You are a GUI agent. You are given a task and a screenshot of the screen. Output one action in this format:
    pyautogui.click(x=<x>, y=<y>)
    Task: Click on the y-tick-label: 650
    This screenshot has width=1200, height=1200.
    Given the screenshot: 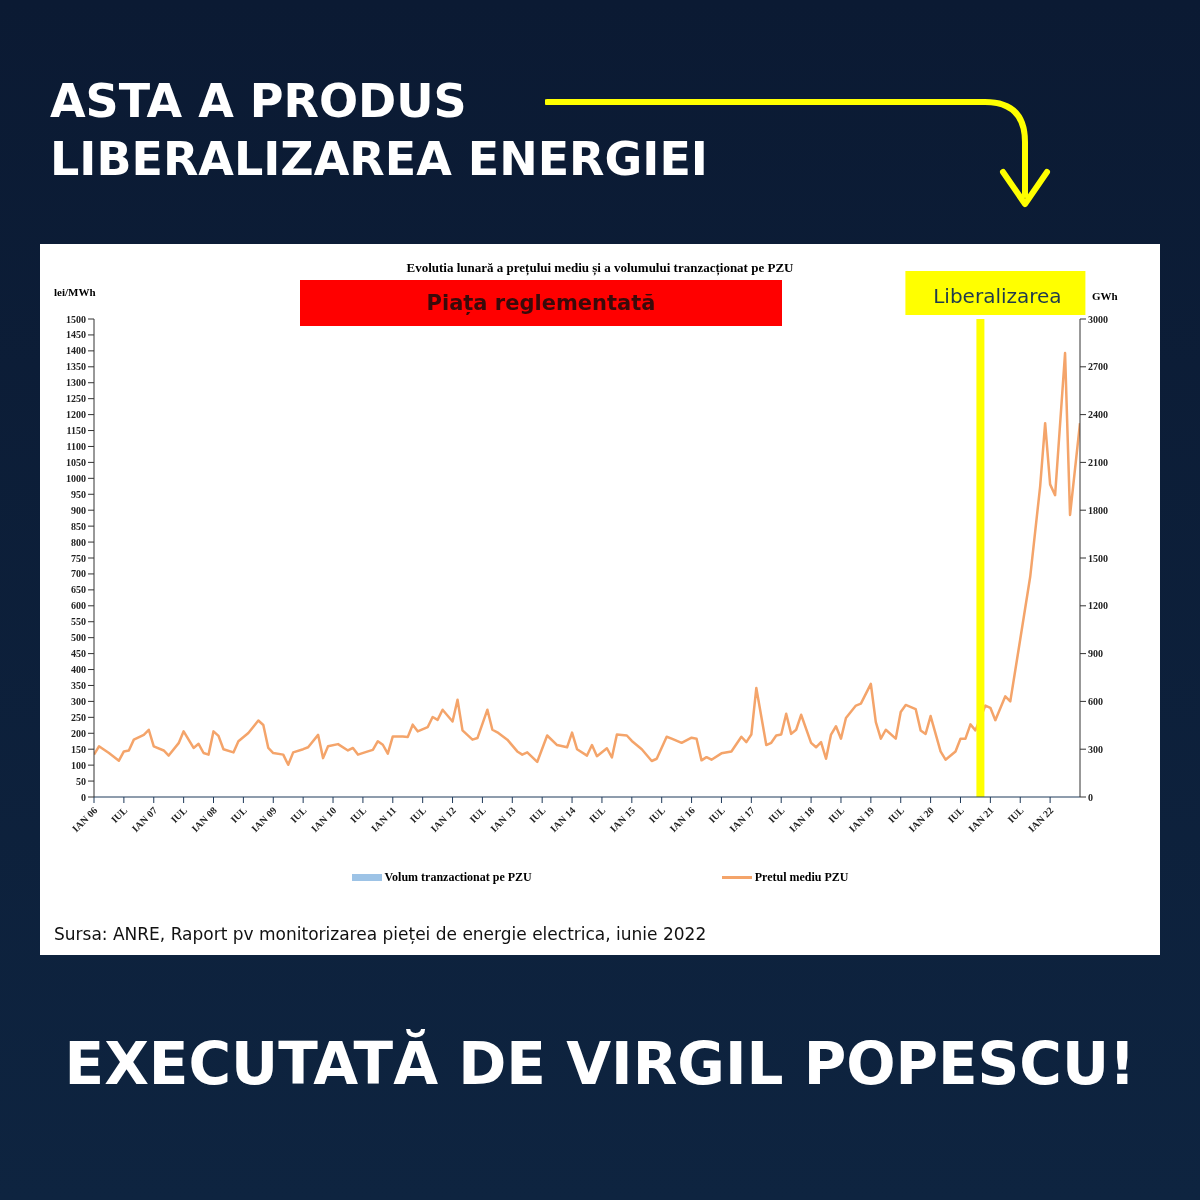 What is the action you would take?
    pyautogui.click(x=78, y=590)
    